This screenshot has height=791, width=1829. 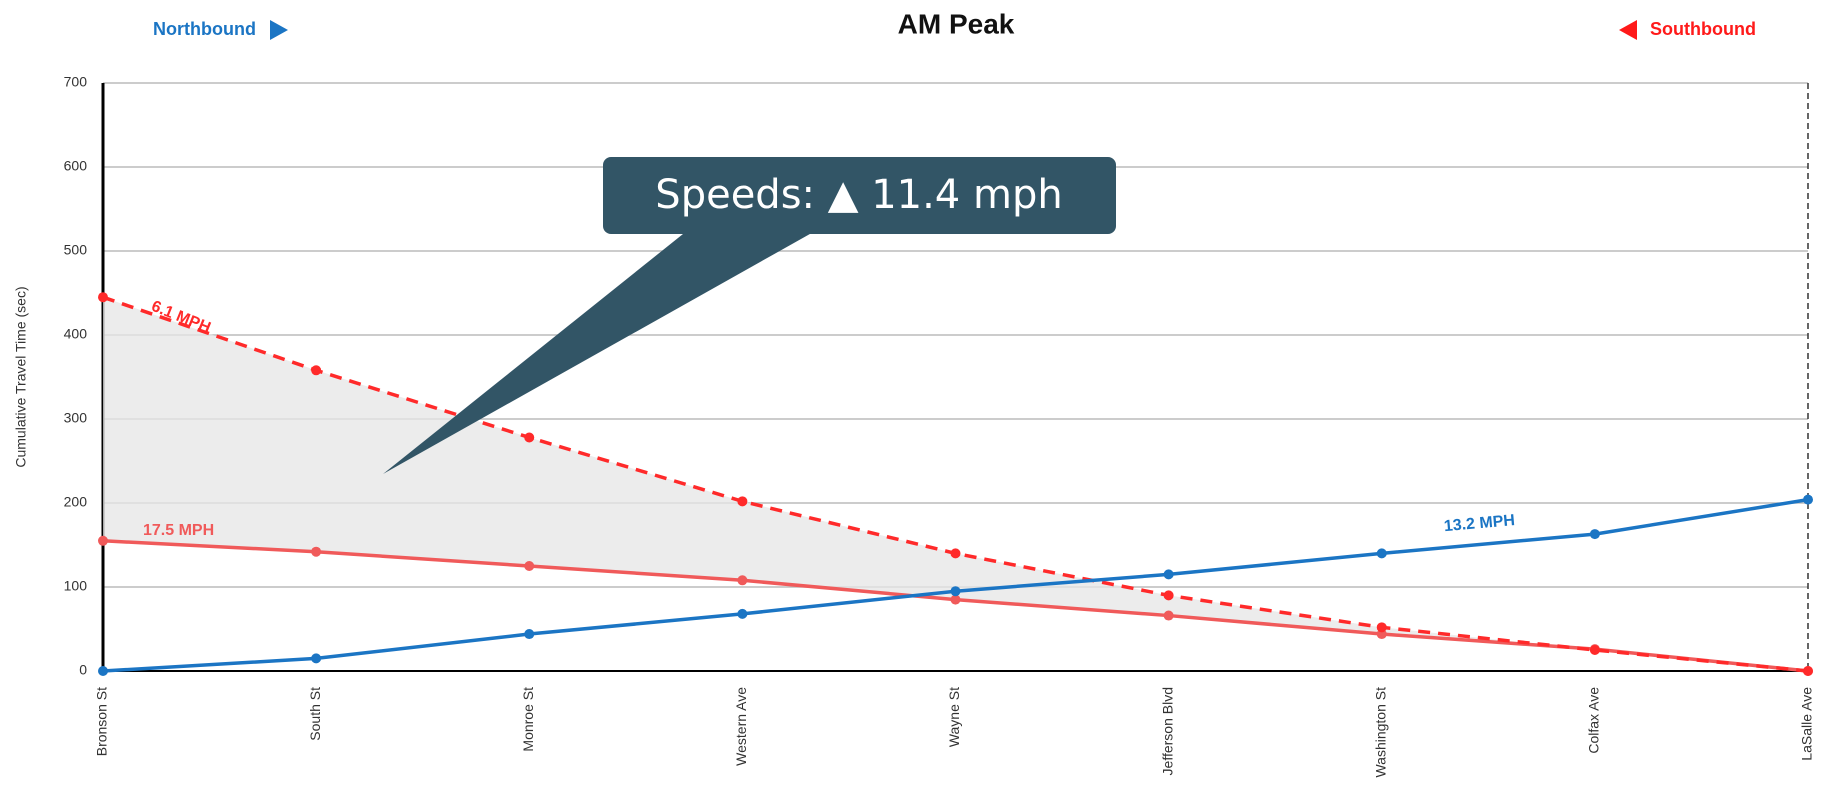 I want to click on callout-box, so click(x=859, y=195).